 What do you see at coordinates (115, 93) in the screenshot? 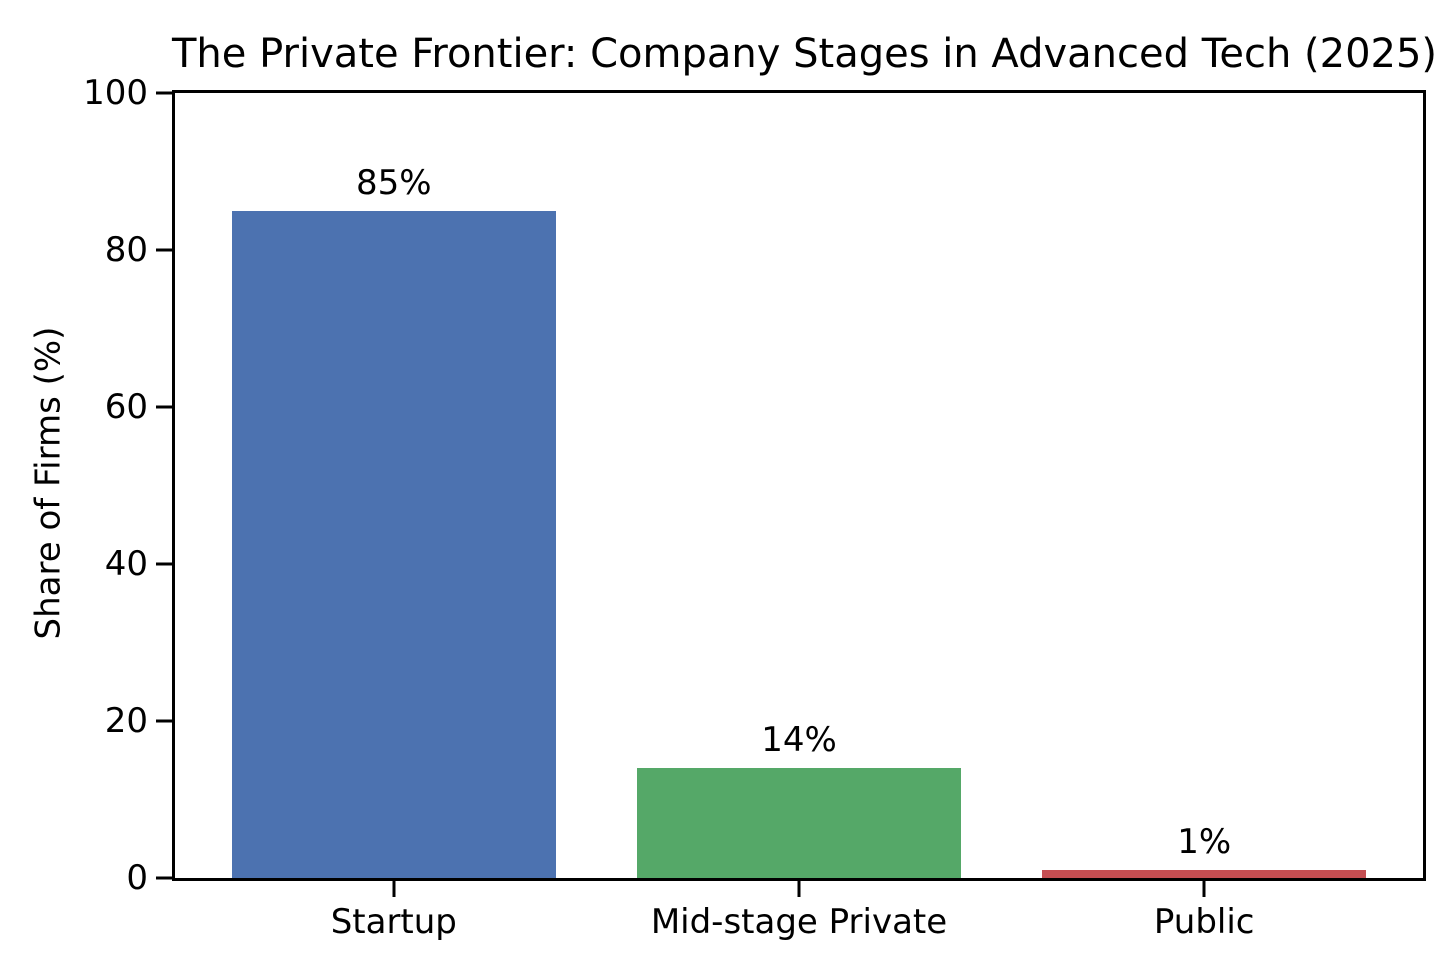
I see `y-tick-label-100: 100` at bounding box center [115, 93].